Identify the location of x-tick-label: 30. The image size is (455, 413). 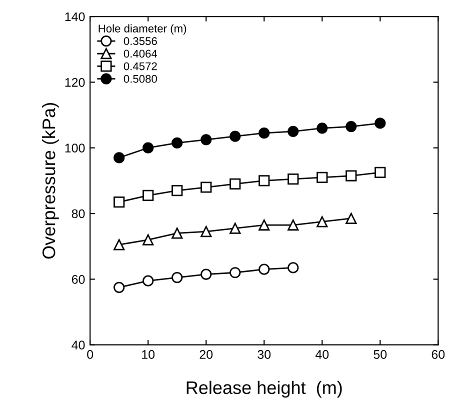
(264, 354).